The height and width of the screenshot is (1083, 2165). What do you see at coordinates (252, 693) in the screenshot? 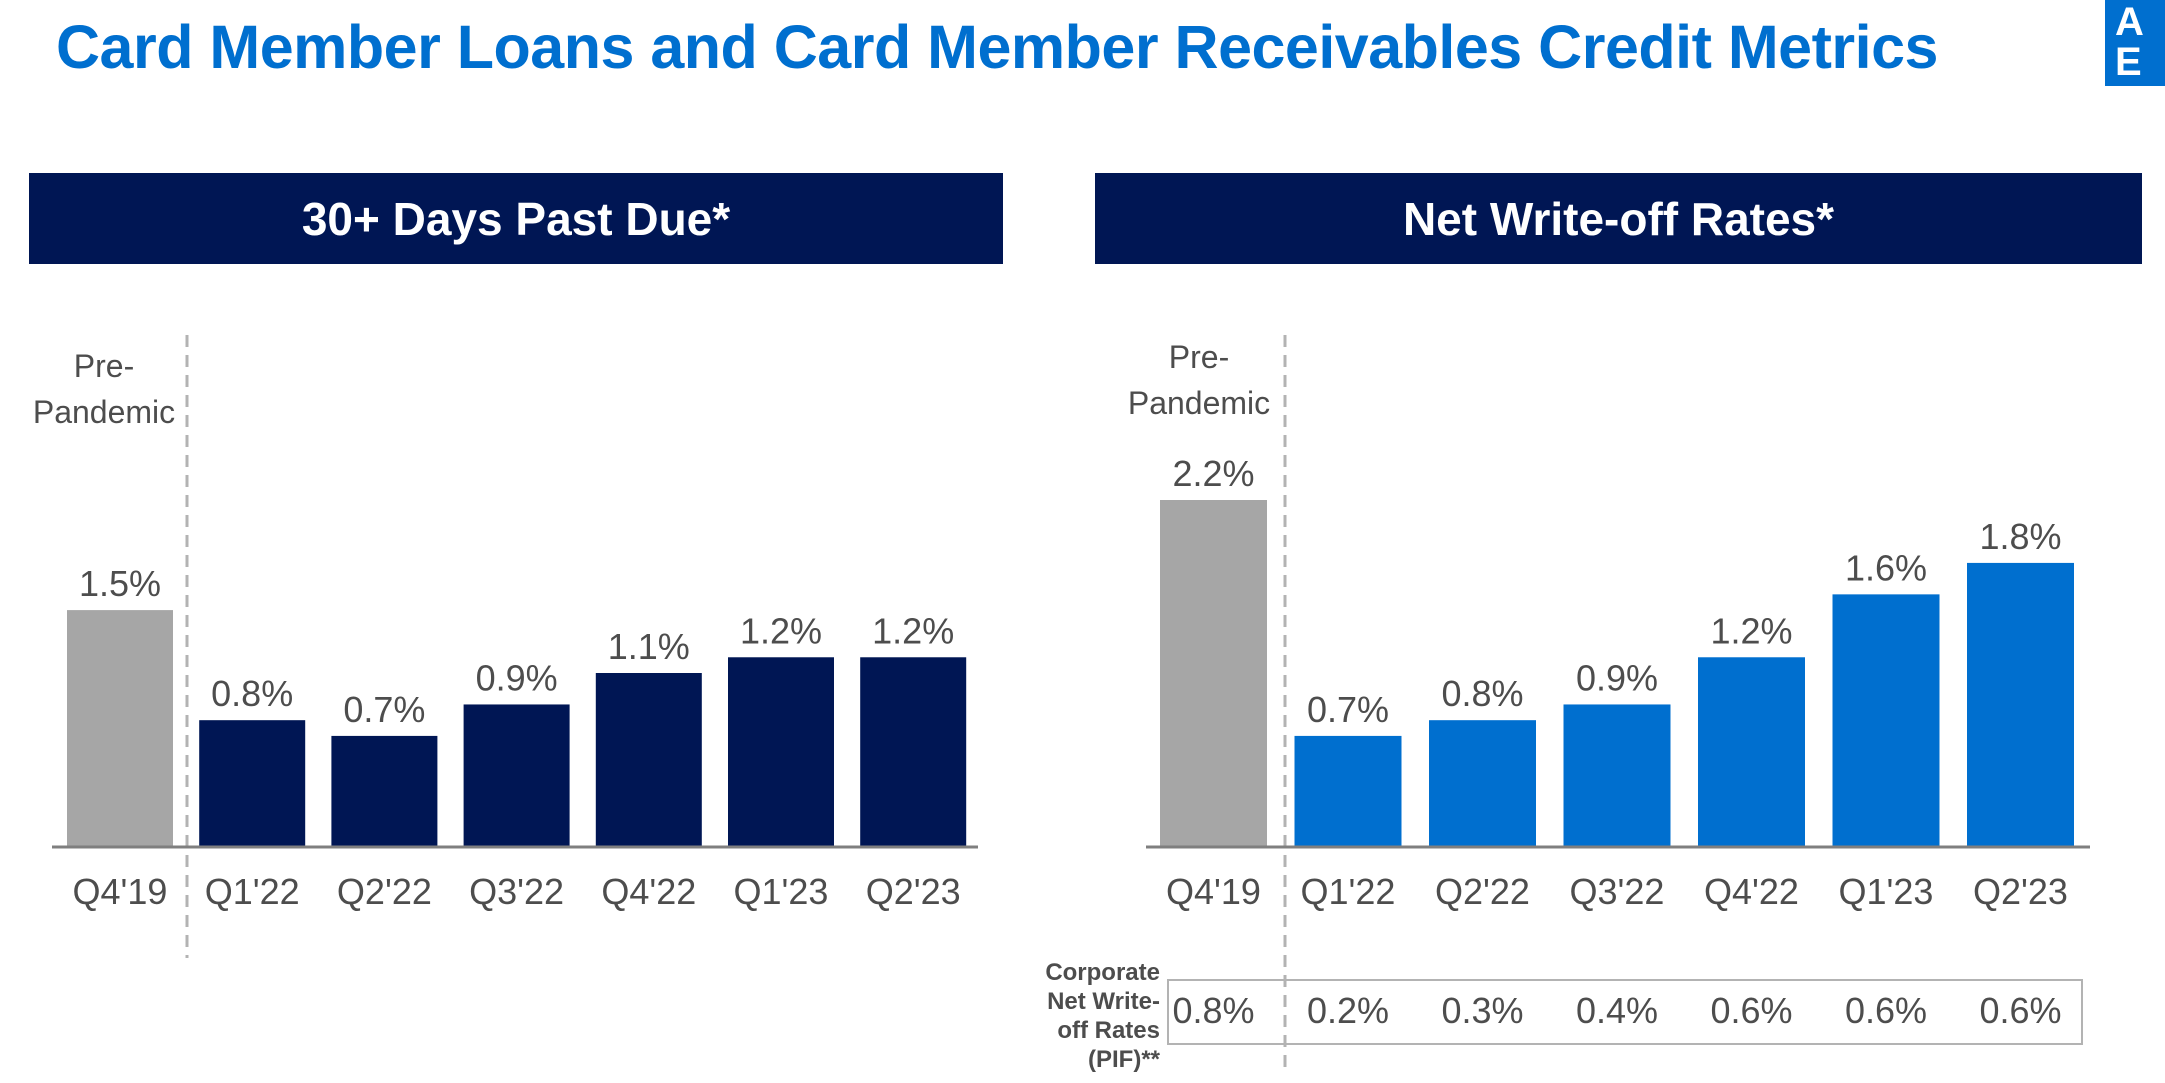
I see `past-due-value-label-1: 0.8%` at bounding box center [252, 693].